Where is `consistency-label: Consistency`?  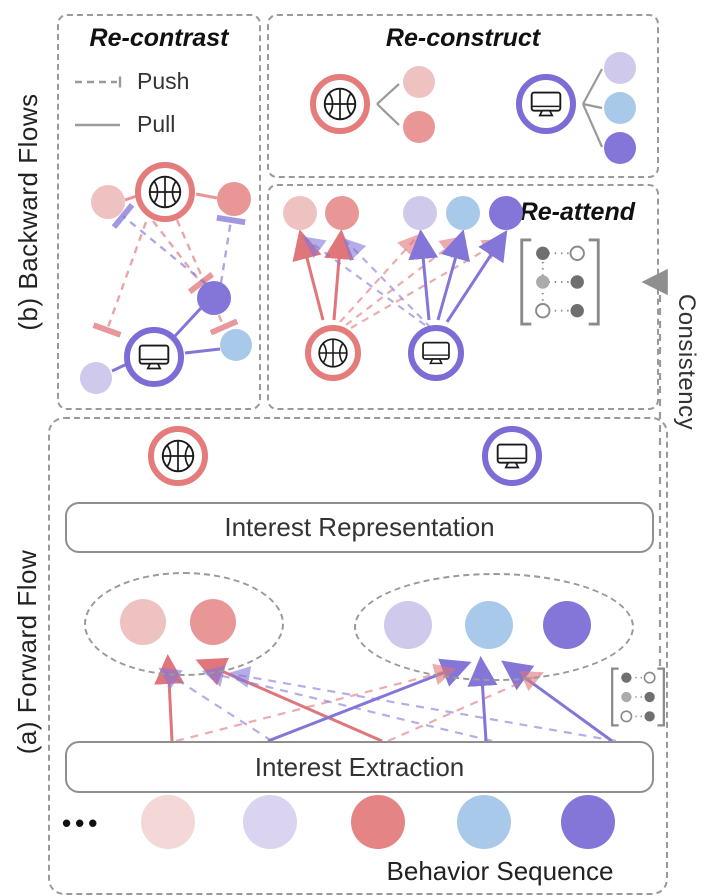 consistency-label: Consistency is located at coordinates (686, 362).